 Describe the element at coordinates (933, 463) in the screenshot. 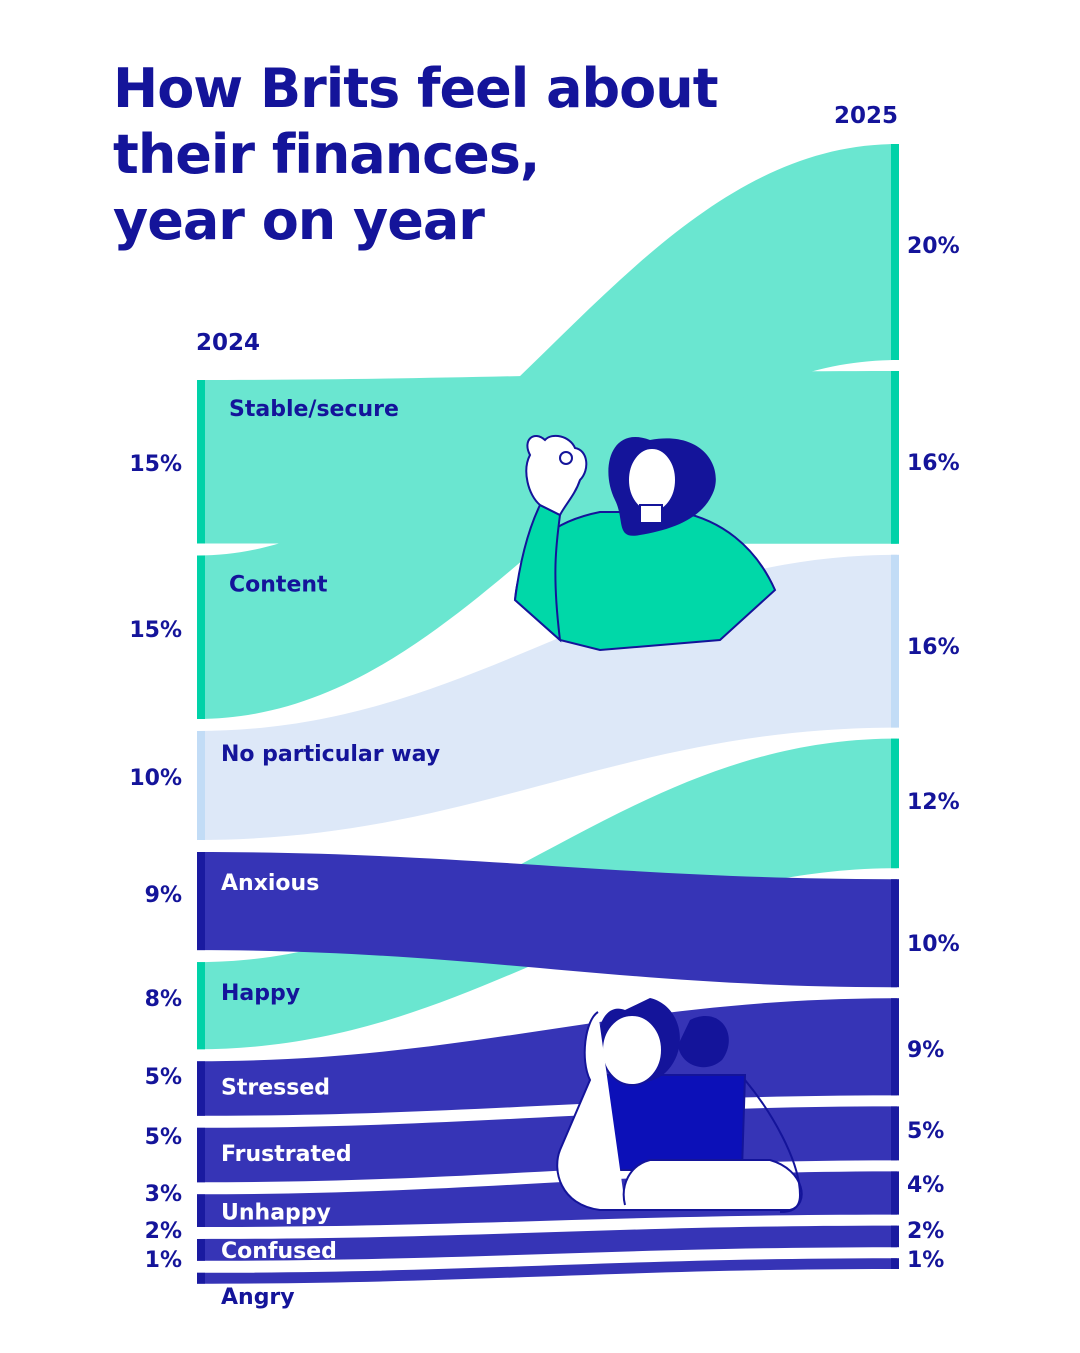

I see `value-2025-stable-secure: 16%` at that location.